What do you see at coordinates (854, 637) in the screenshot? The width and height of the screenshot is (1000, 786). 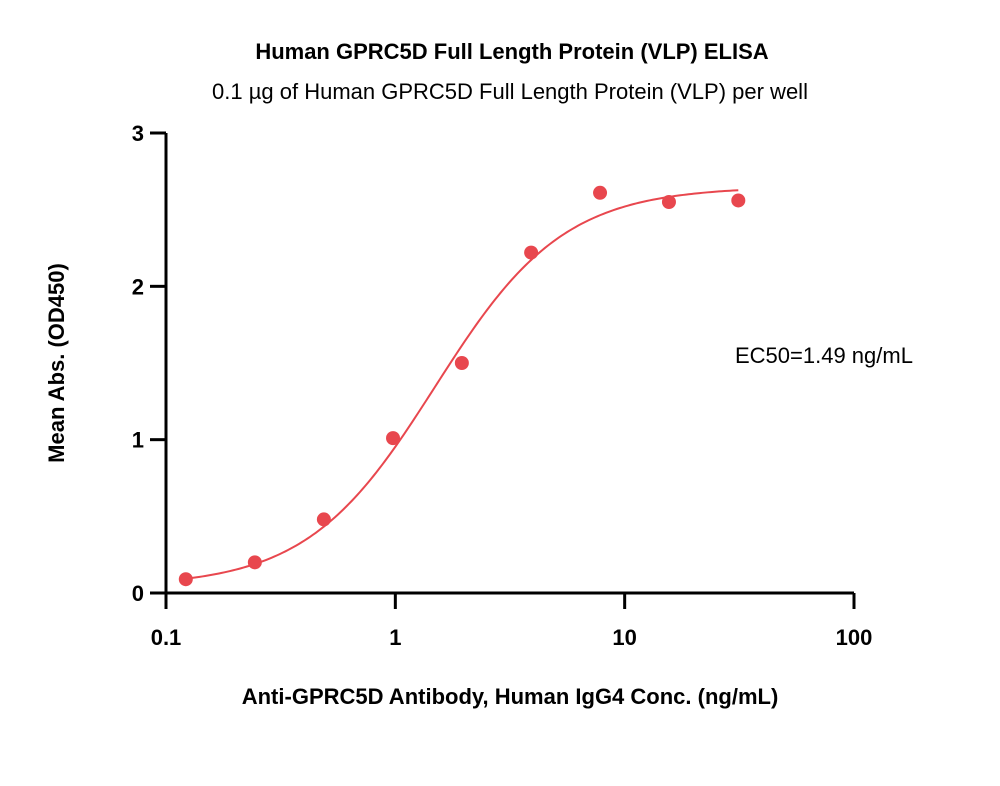 I see `x-tick-label: 100` at bounding box center [854, 637].